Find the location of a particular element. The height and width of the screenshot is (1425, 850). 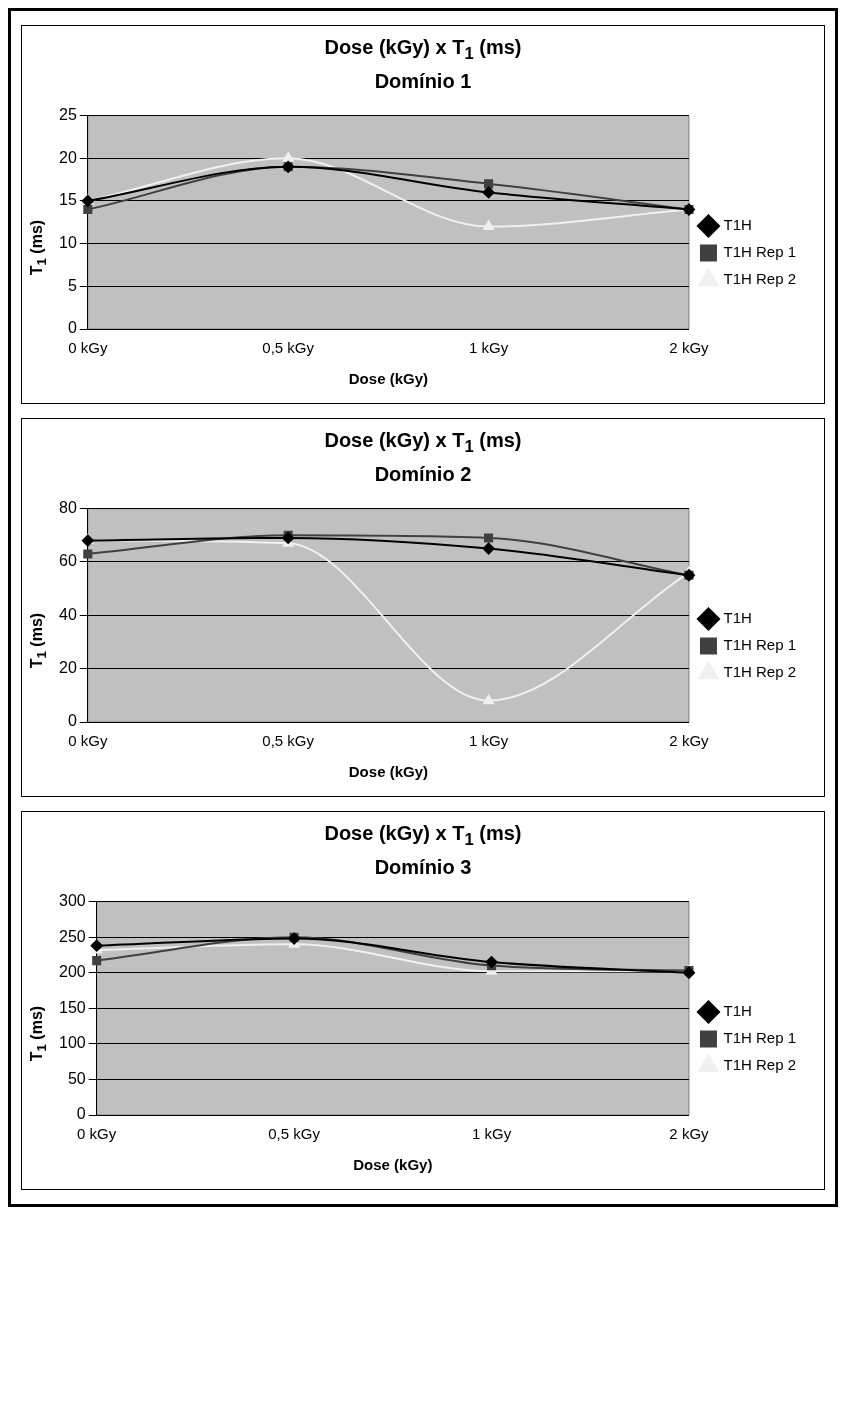

chart-subtitle: Domínio 1 is located at coordinates (423, 81).